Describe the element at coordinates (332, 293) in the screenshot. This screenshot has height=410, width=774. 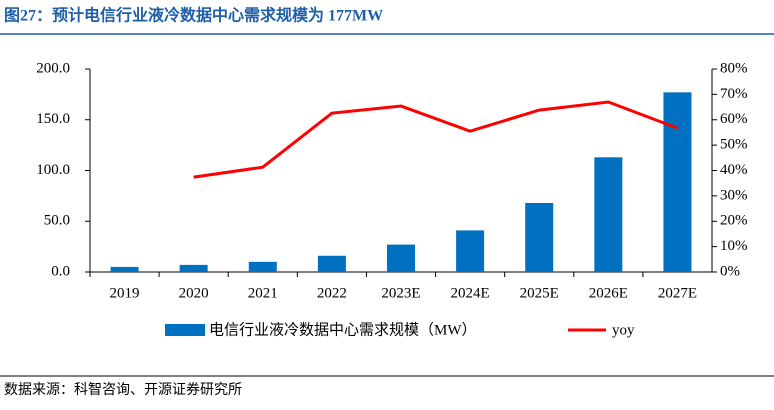
I see `x-tick-label: 2022` at that location.